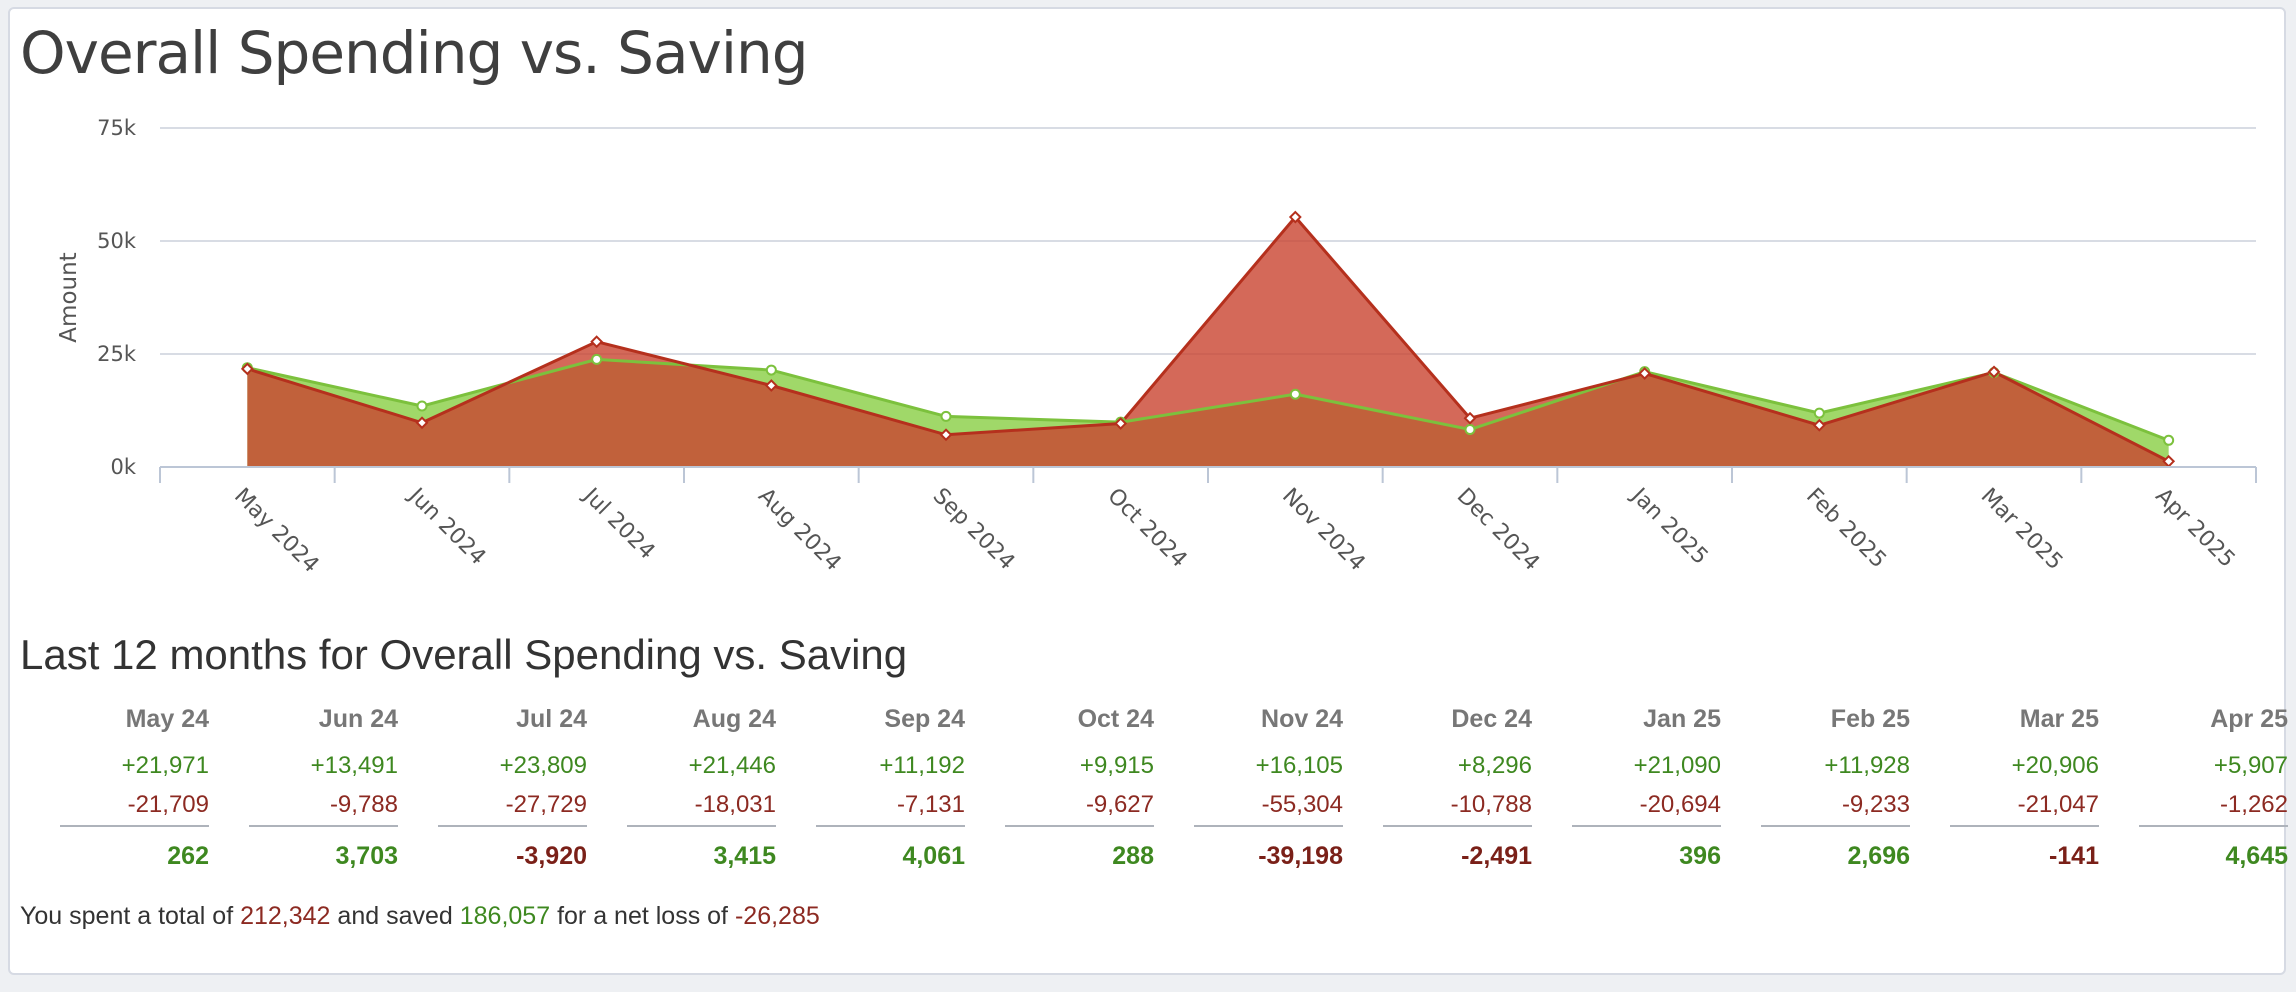  I want to click on spent-value: -21,709, so click(134, 809).